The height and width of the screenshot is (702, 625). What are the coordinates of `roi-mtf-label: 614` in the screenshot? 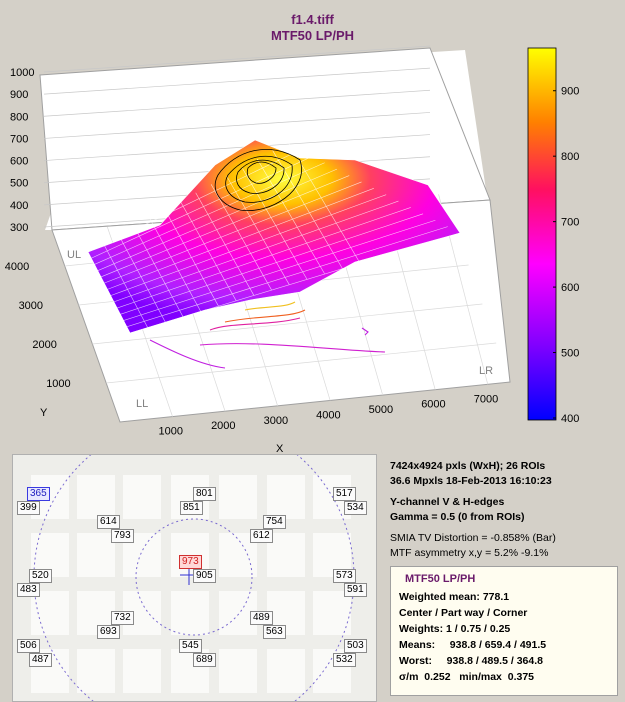 It's located at (108, 522).